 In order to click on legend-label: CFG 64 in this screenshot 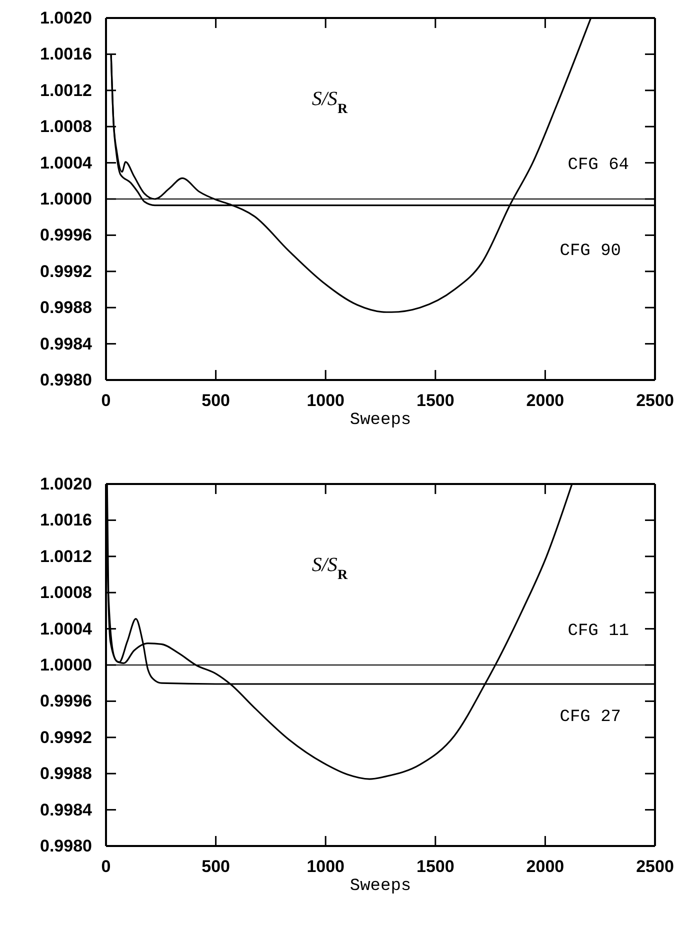, I will do `click(598, 165)`.